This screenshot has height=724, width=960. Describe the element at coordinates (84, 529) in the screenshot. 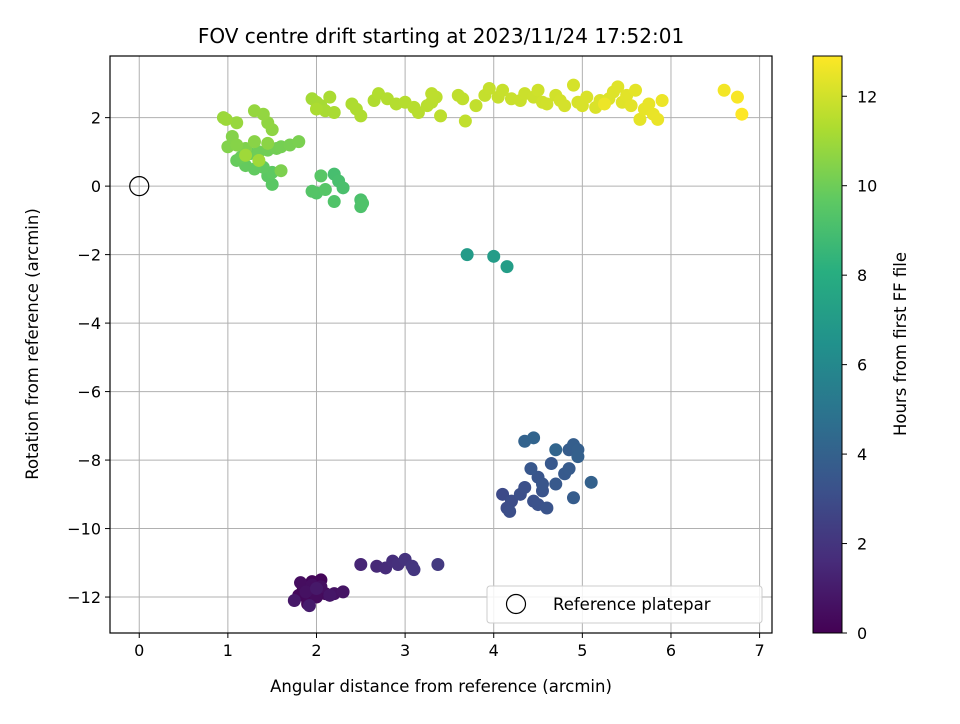

I see `y-tick-label: −10` at that location.